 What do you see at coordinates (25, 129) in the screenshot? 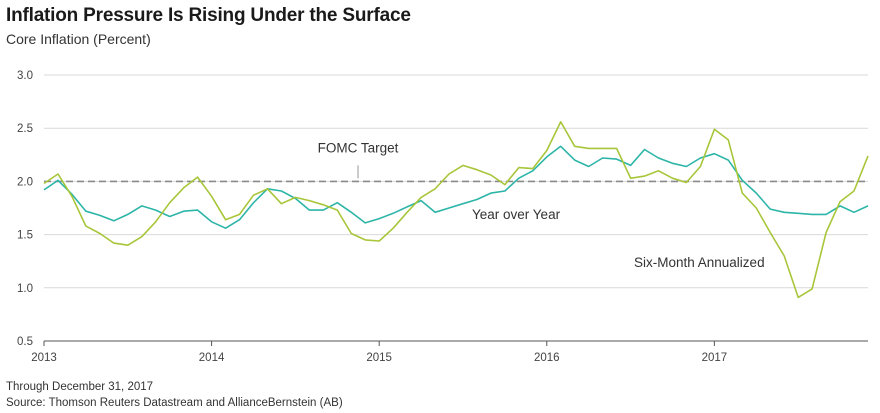
I see `y-tick-label: 2.5` at bounding box center [25, 129].